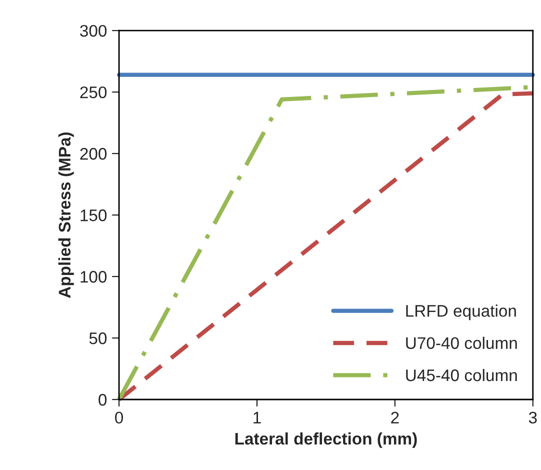 Image resolution: width=541 pixels, height=470 pixels. What do you see at coordinates (257, 418) in the screenshot?
I see `x-tick-label: 1` at bounding box center [257, 418].